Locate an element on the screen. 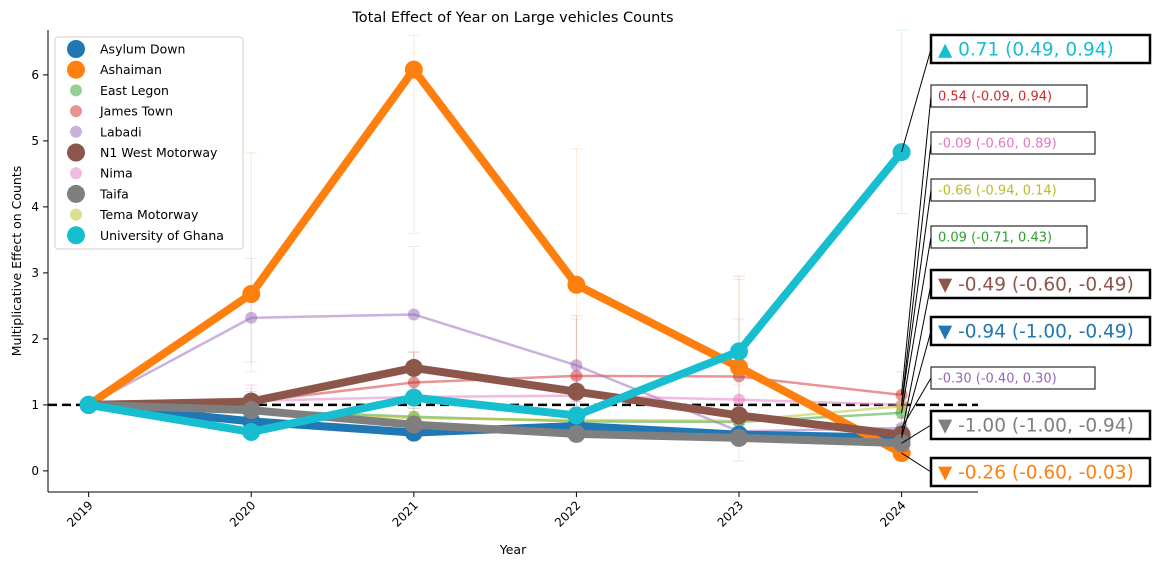 The image size is (1152, 566). y-axis-label: Multiplicative Effect on Counts is located at coordinates (16, 261).